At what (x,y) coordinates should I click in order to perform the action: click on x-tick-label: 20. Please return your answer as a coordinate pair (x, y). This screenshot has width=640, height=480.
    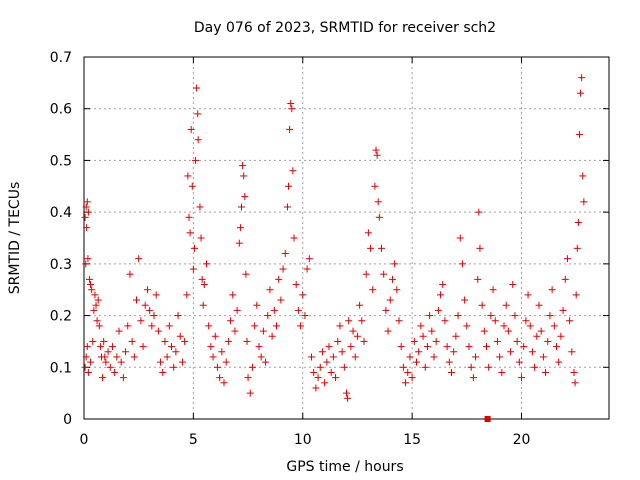
    Looking at the image, I should click on (522, 440).